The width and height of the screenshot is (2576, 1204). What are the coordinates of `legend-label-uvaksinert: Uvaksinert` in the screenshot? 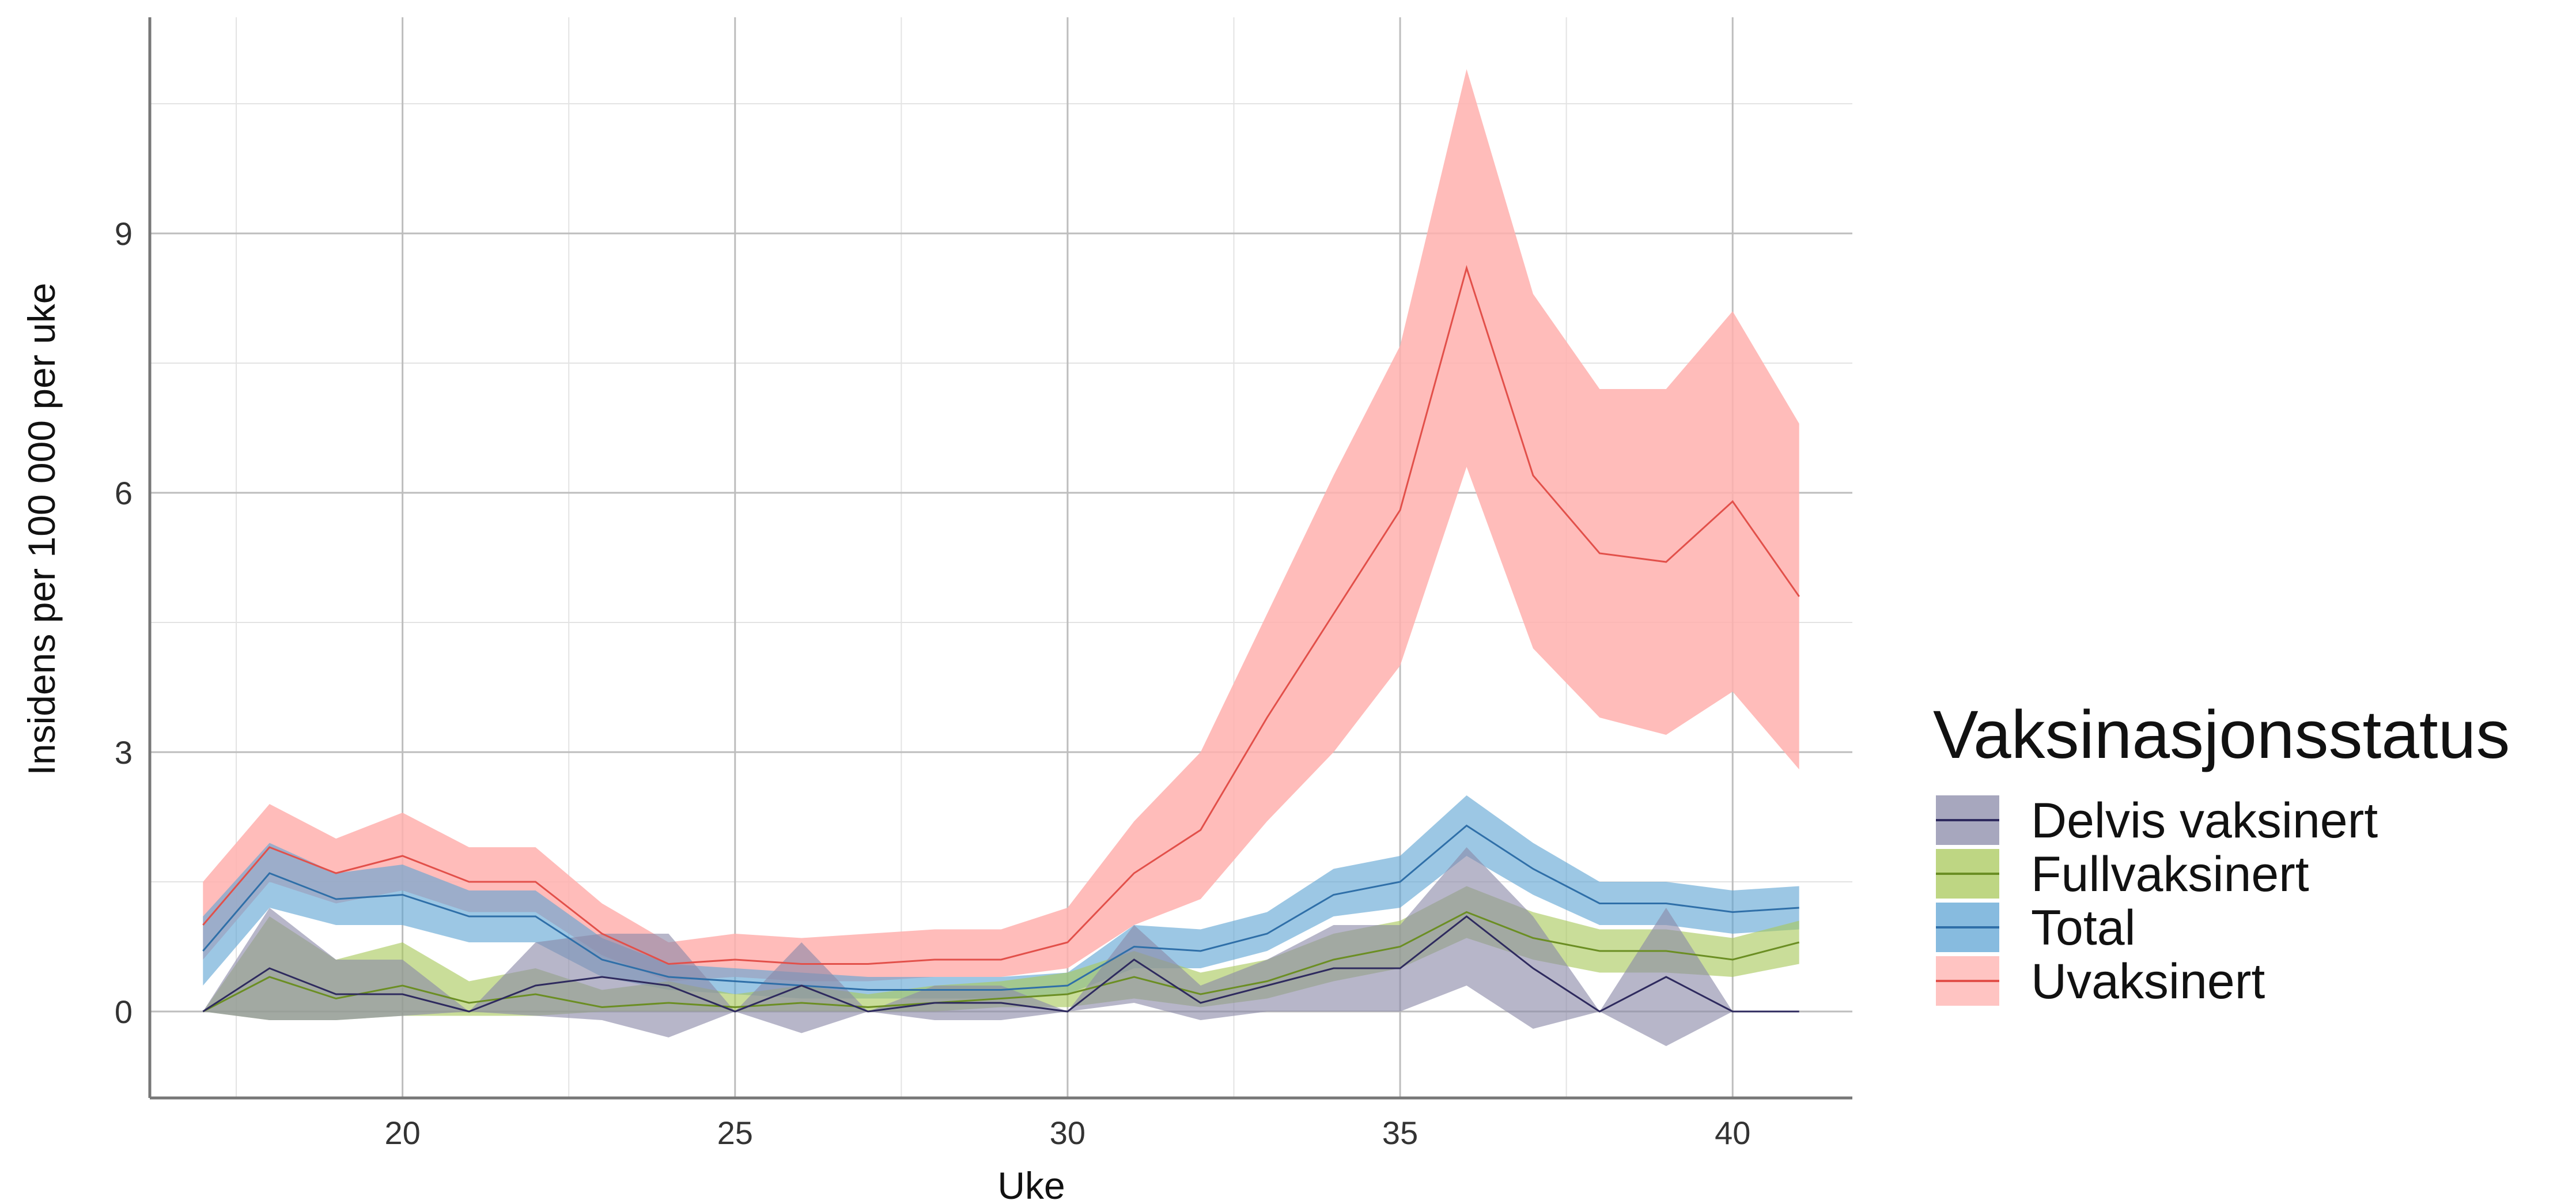 It's located at (2148, 981).